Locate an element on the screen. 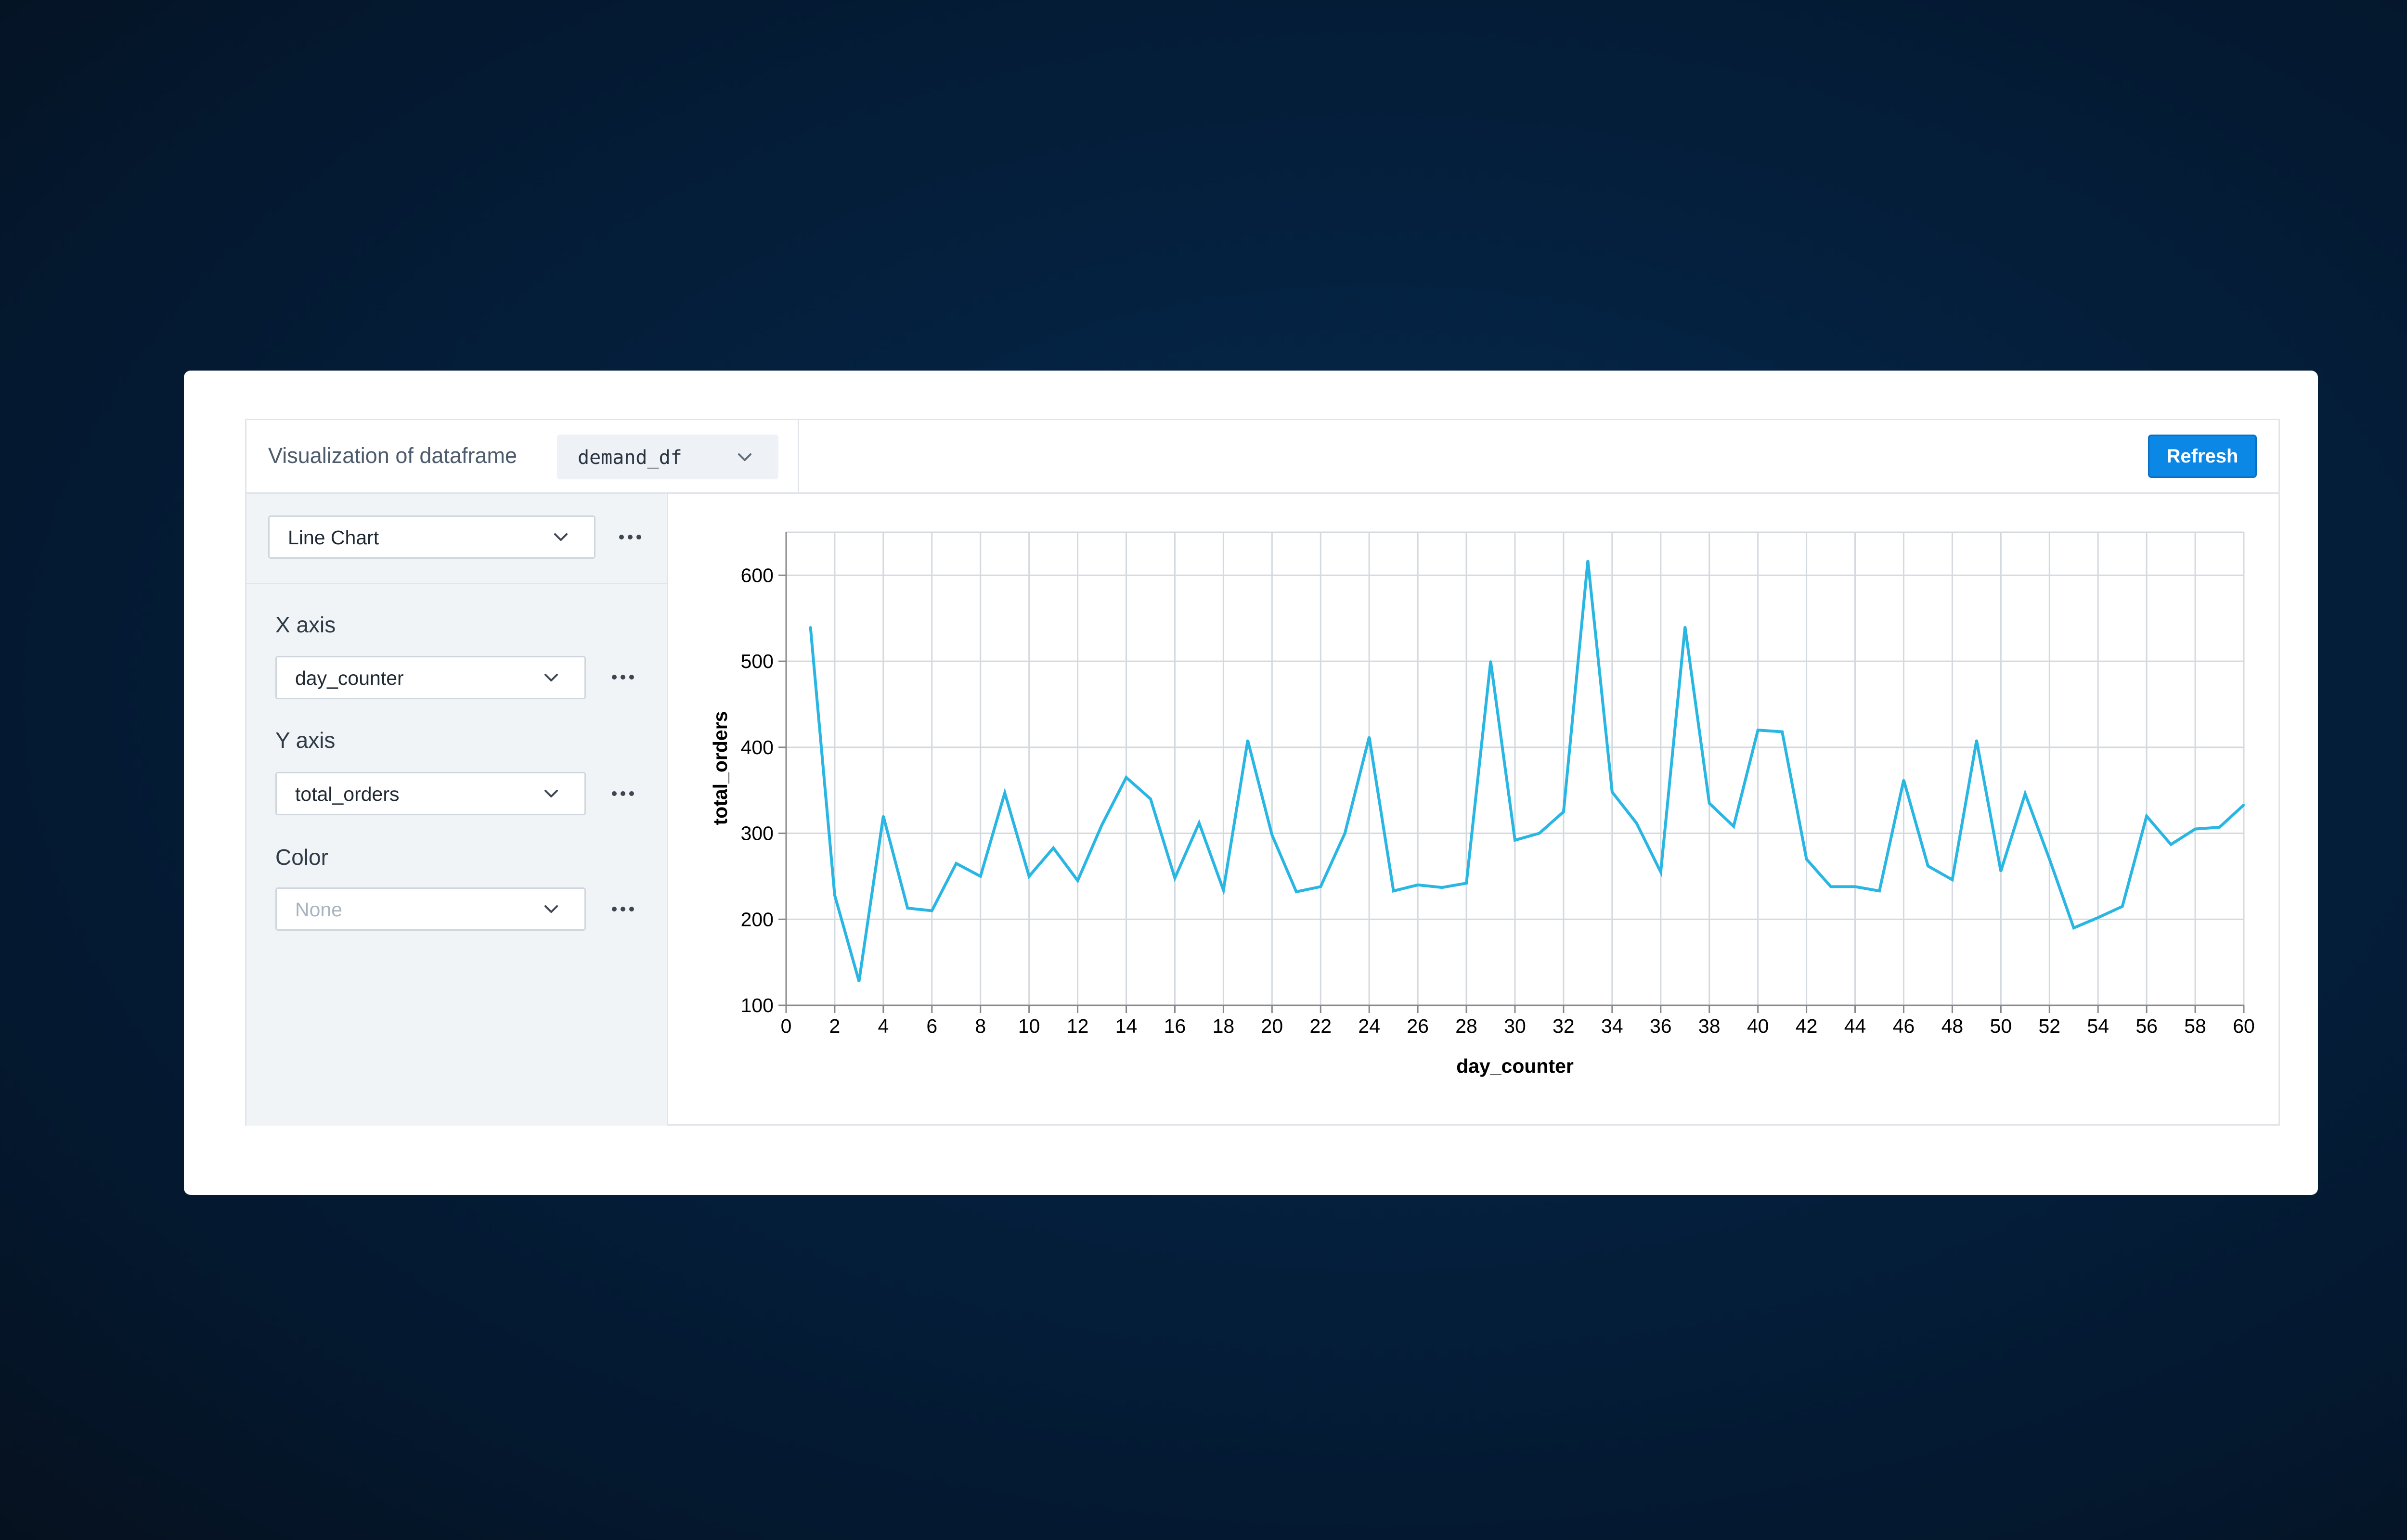 The width and height of the screenshot is (2407, 1540). y-tick-label: 500 is located at coordinates (757, 661).